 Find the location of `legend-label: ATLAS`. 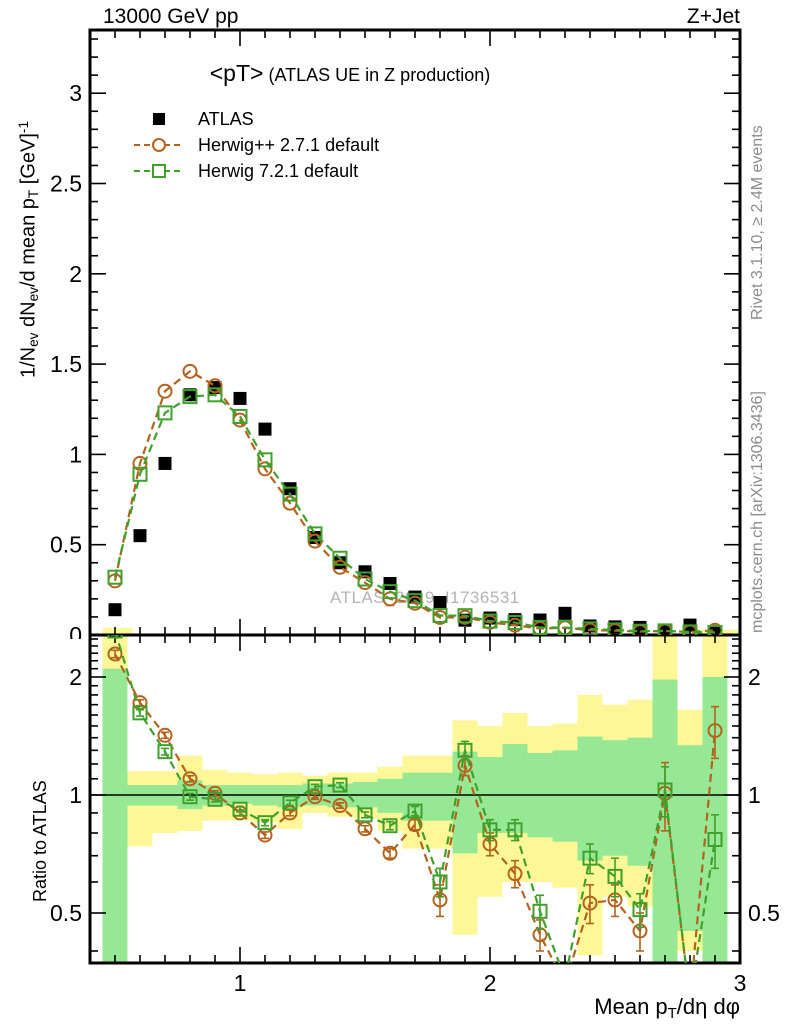

legend-label: ATLAS is located at coordinates (226, 118).